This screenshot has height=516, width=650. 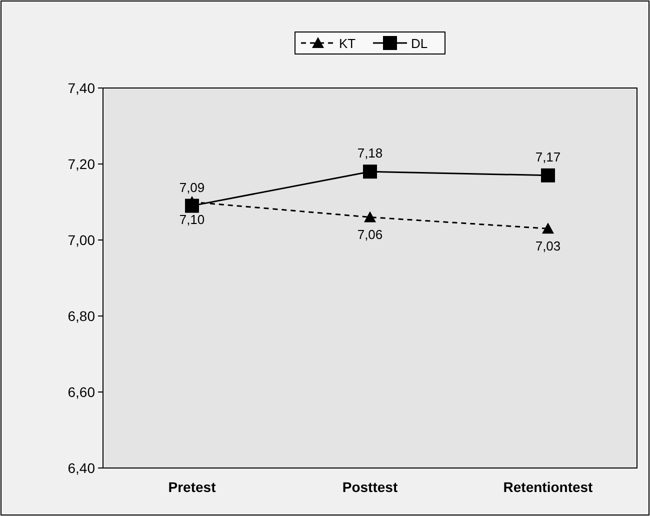 What do you see at coordinates (347, 43) in the screenshot?
I see `legend-label: KT` at bounding box center [347, 43].